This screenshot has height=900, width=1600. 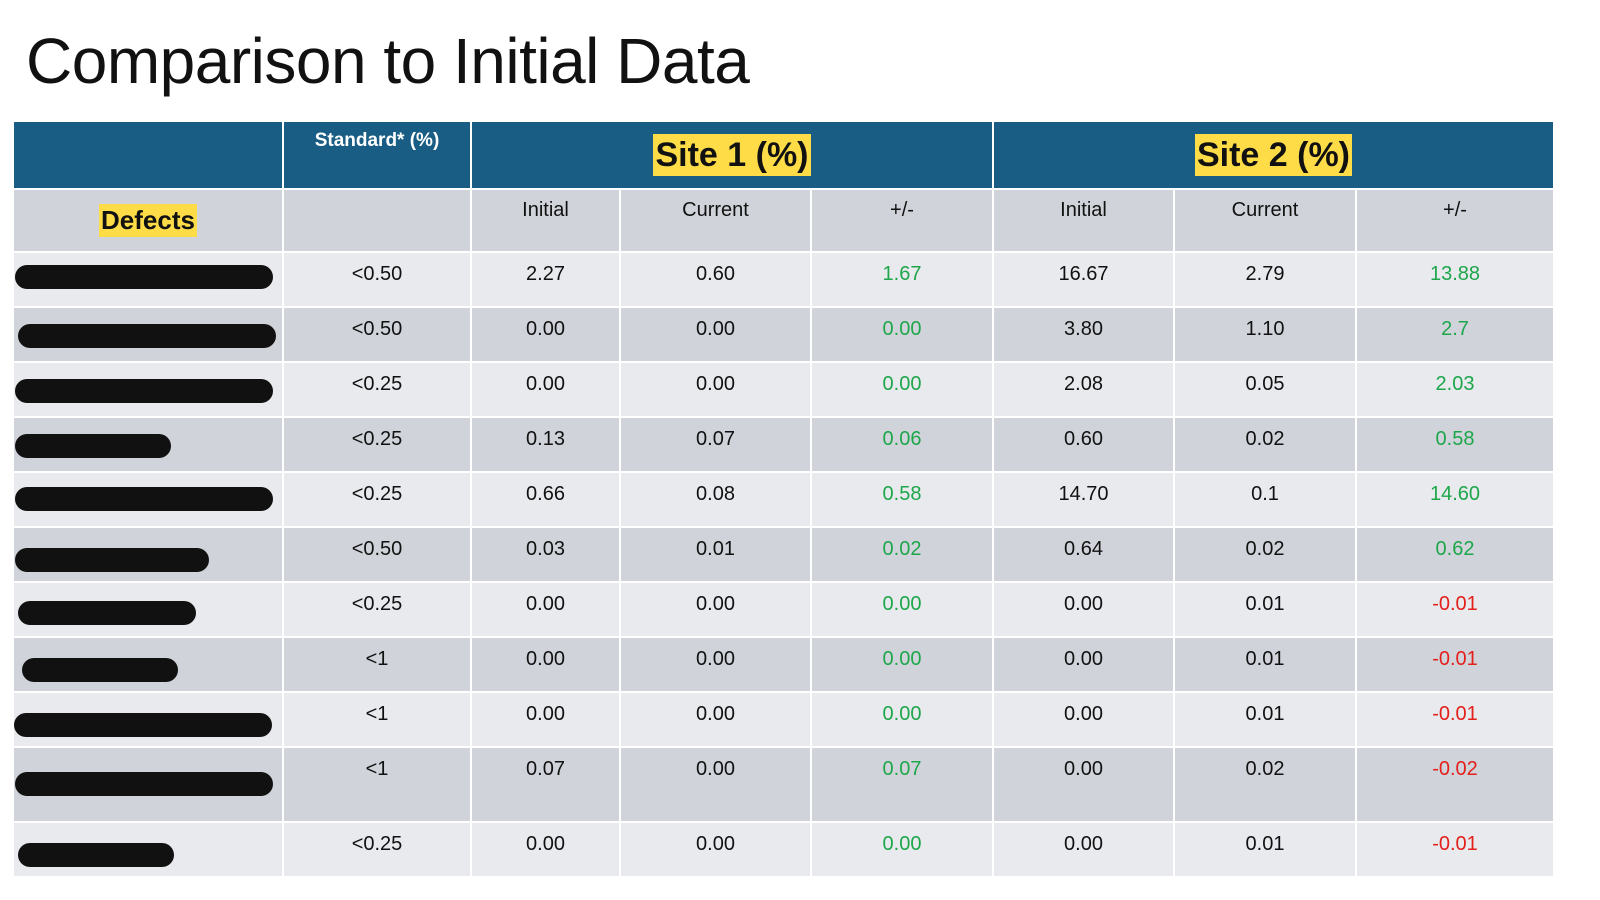 I want to click on table-row: <0.25 0.66 0.08 0.58 14.70 0.1 14.60, so click(x=783, y=499).